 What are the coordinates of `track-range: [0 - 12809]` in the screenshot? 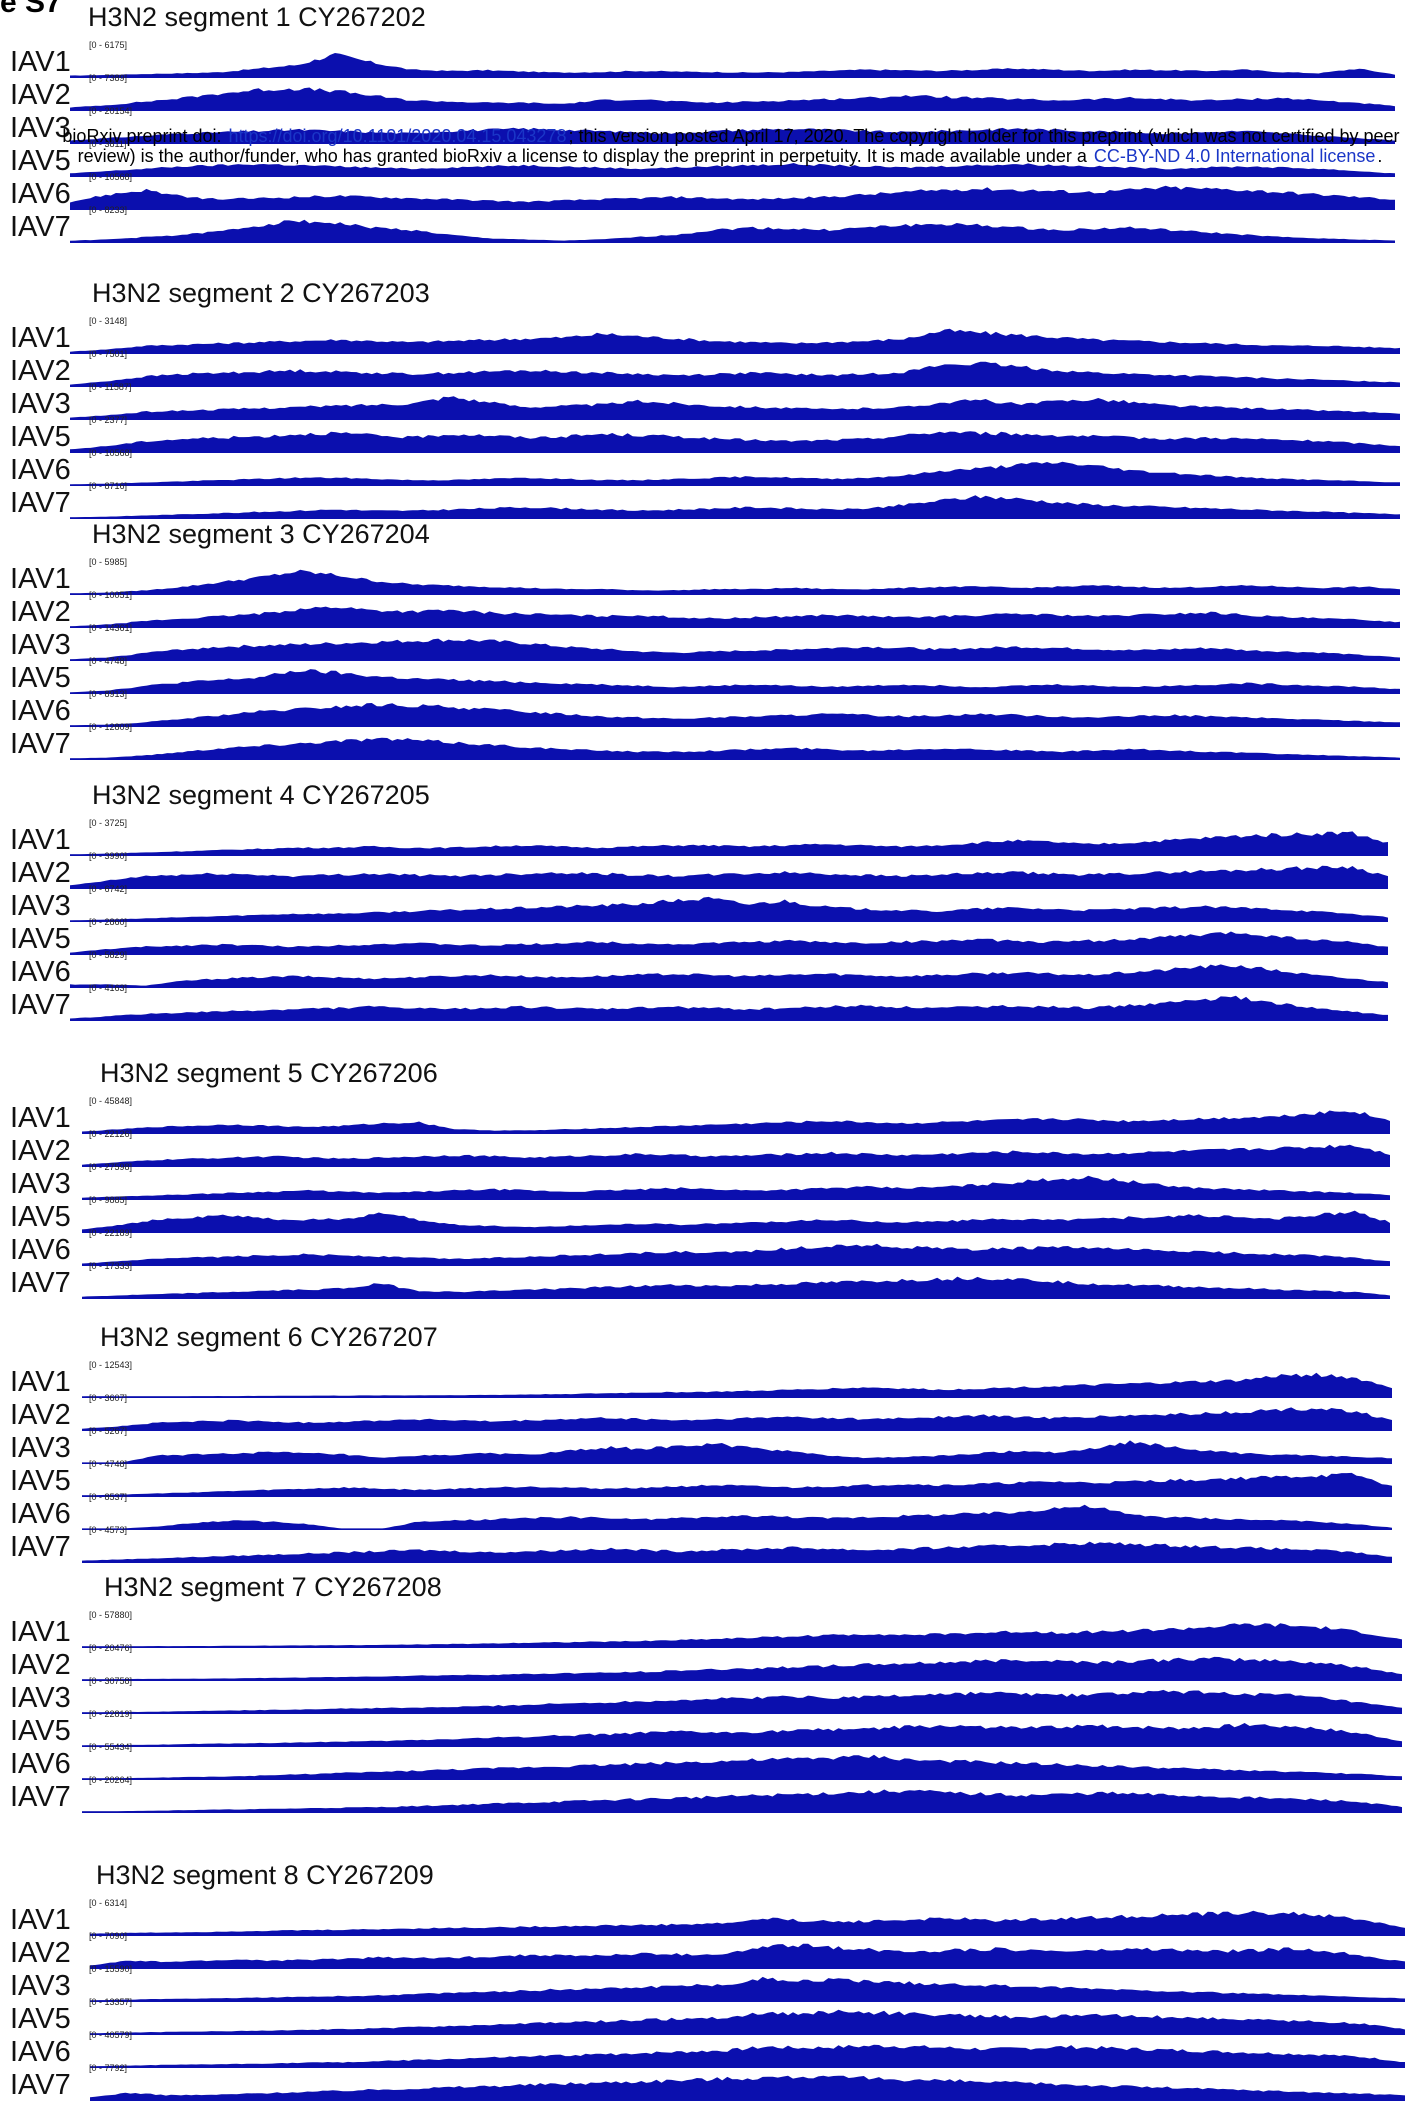 It's located at (111, 727).